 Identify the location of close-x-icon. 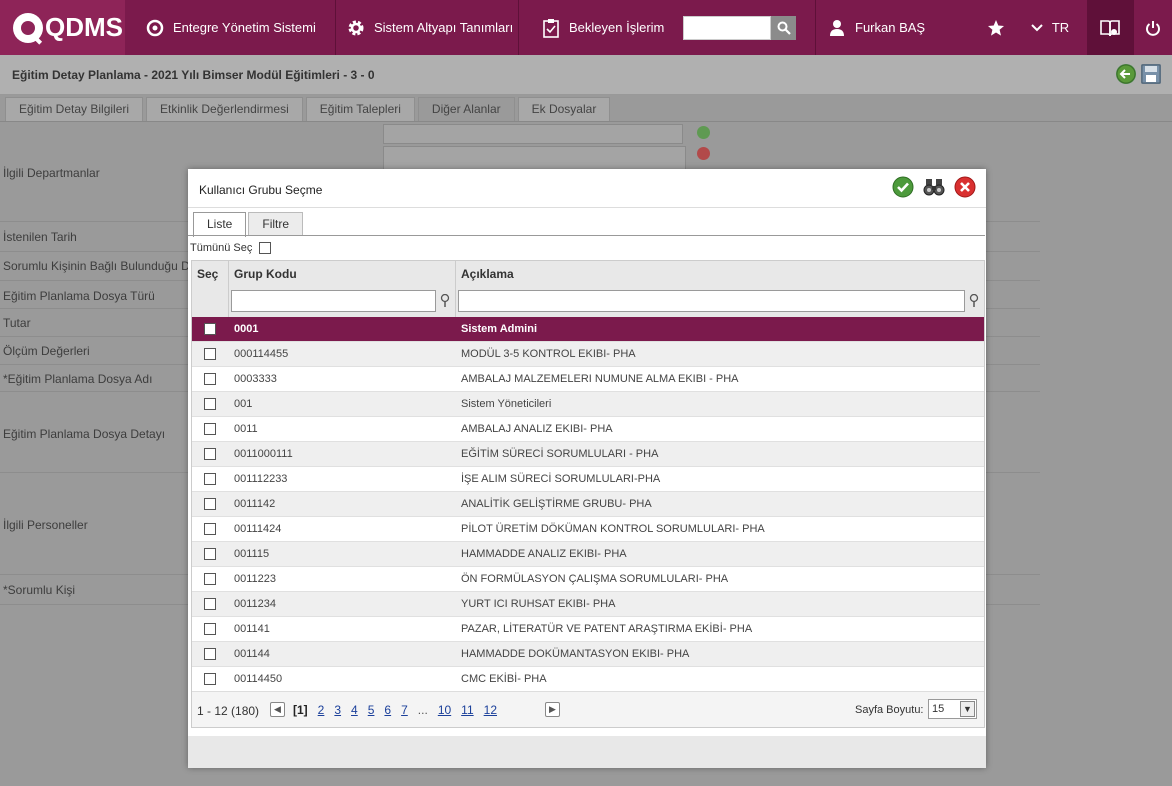
(965, 187).